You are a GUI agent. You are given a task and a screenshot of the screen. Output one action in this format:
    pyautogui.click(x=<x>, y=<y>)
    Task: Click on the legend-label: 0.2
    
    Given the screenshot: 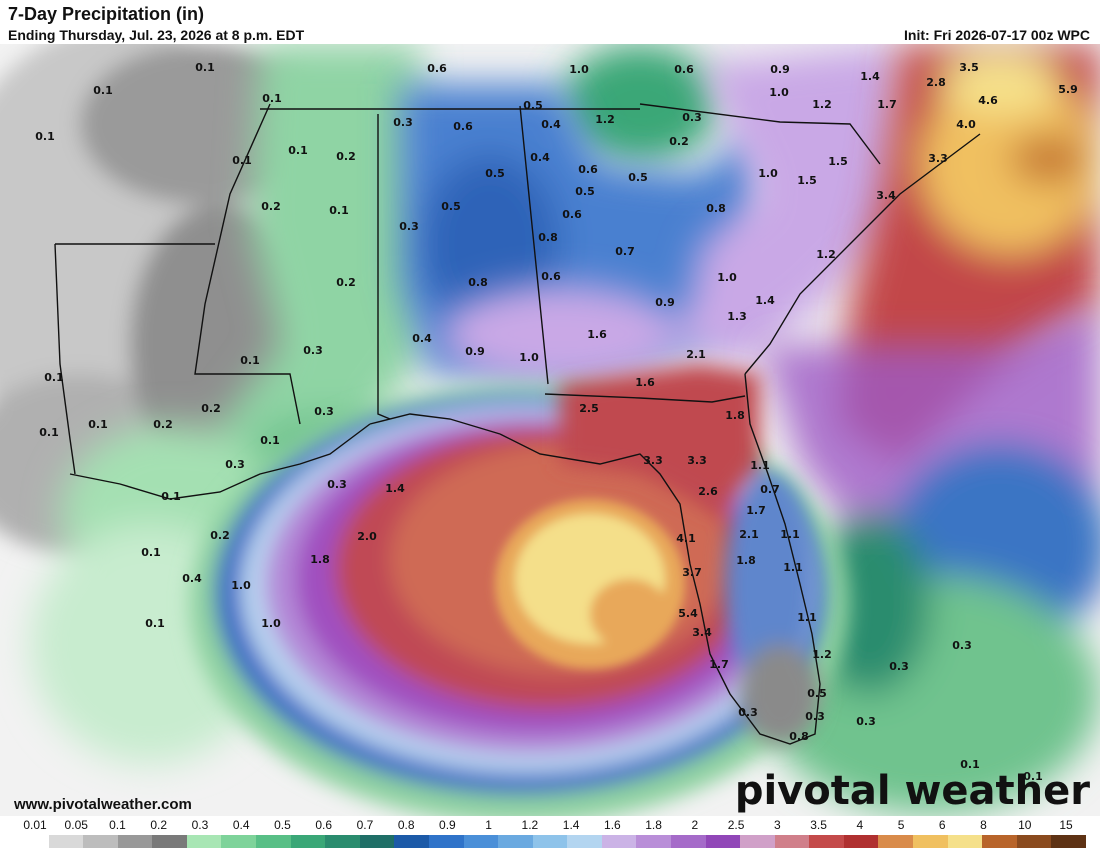 What is the action you would take?
    pyautogui.click(x=159, y=825)
    